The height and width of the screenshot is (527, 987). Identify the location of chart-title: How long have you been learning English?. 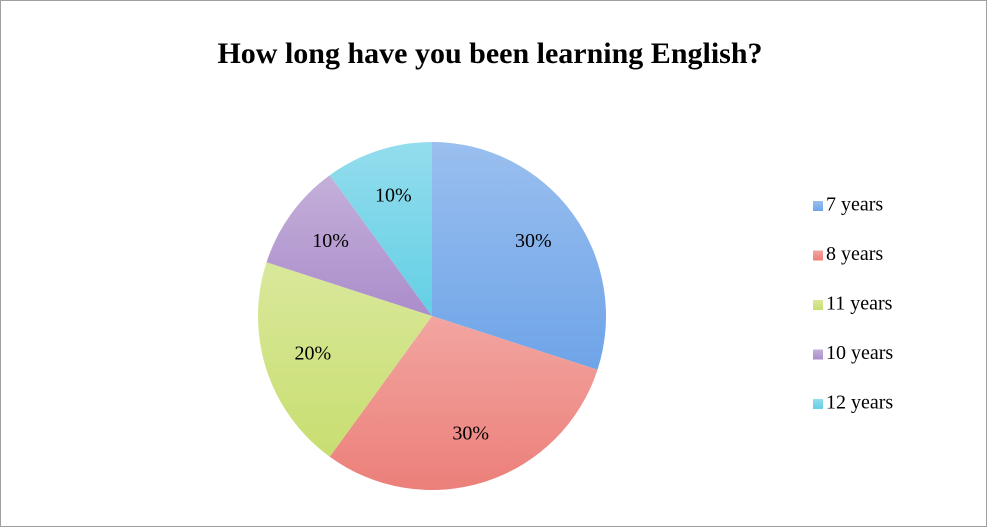
(489, 53).